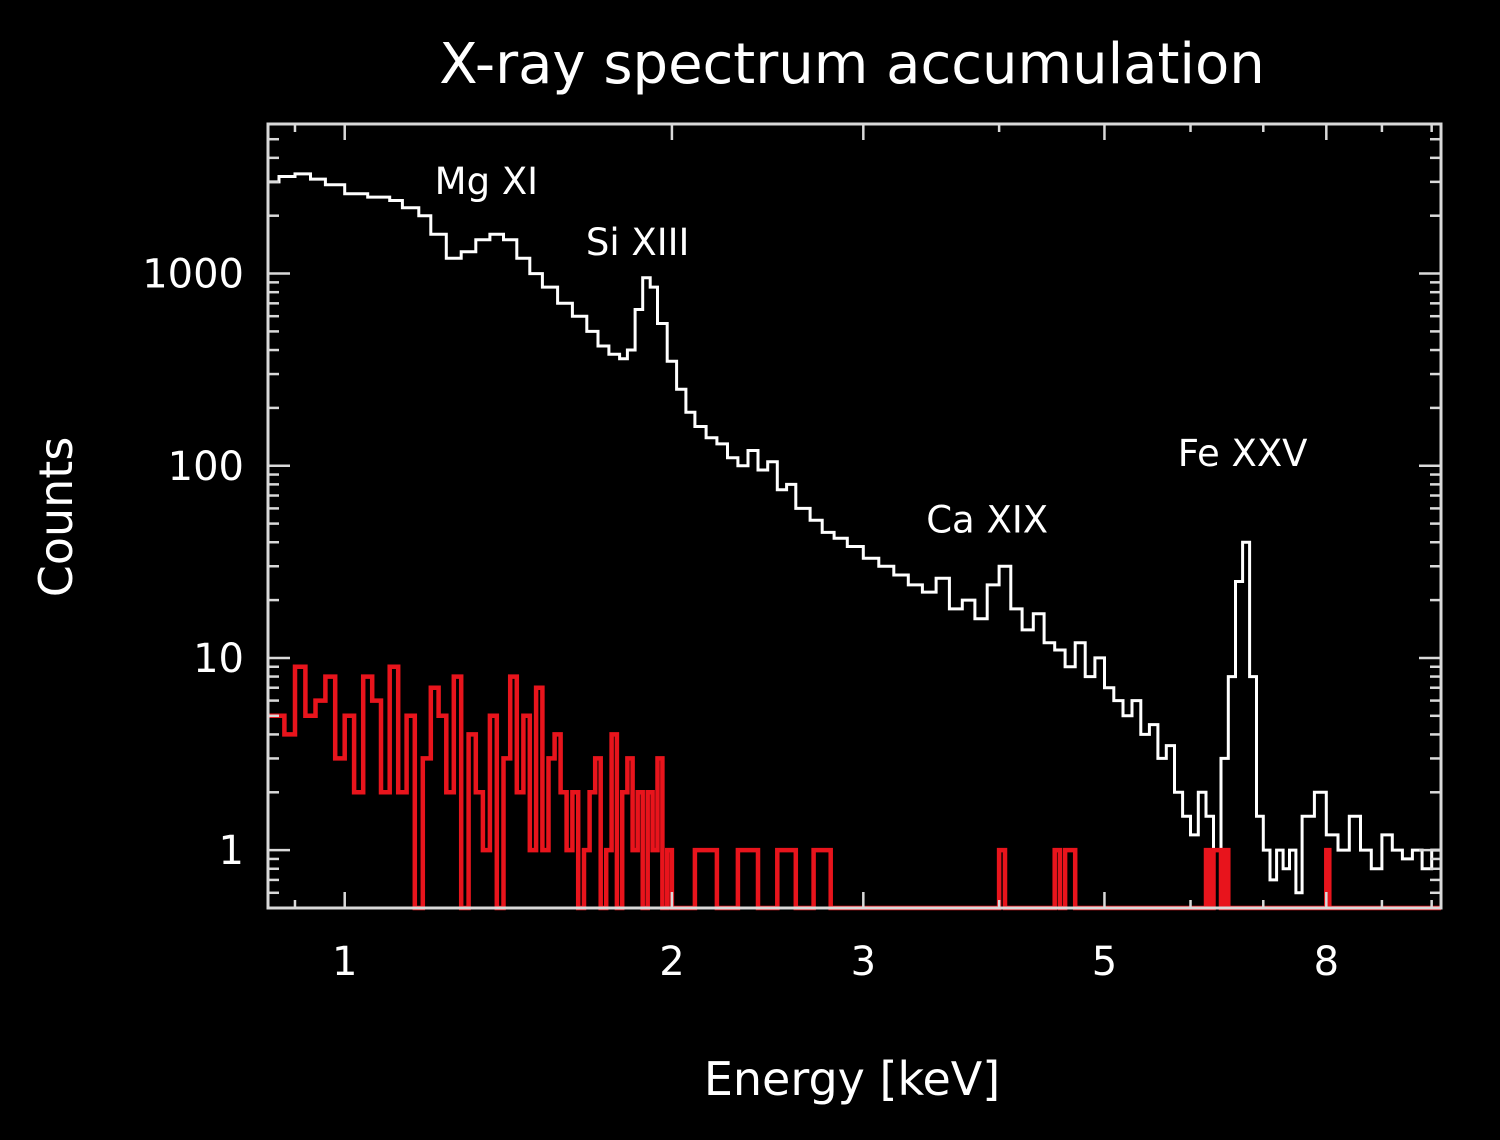 The width and height of the screenshot is (1500, 1140). Describe the element at coordinates (193, 275) in the screenshot. I see `y-tick-label: 1000` at that location.